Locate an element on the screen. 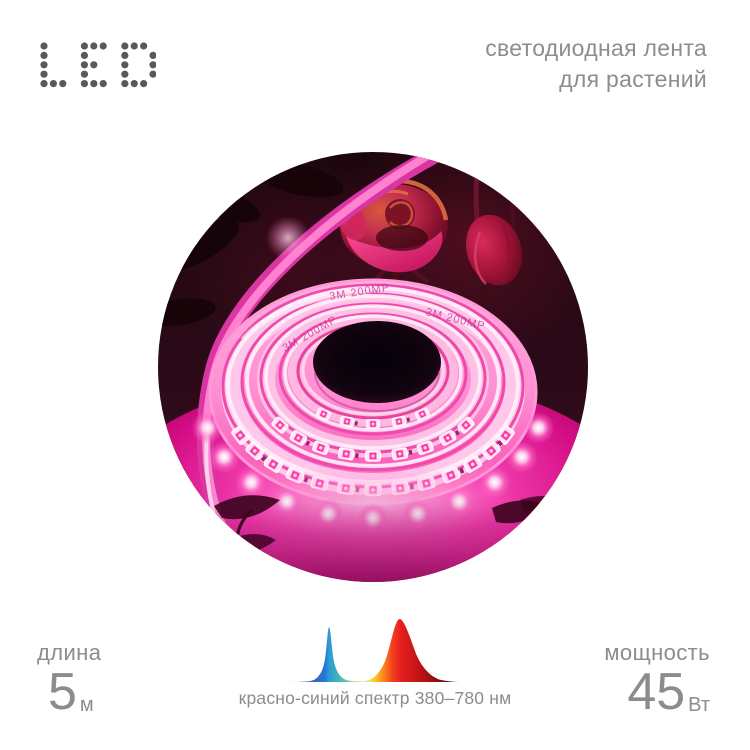  tagline-line1: светодиодная лента is located at coordinates (596, 48).